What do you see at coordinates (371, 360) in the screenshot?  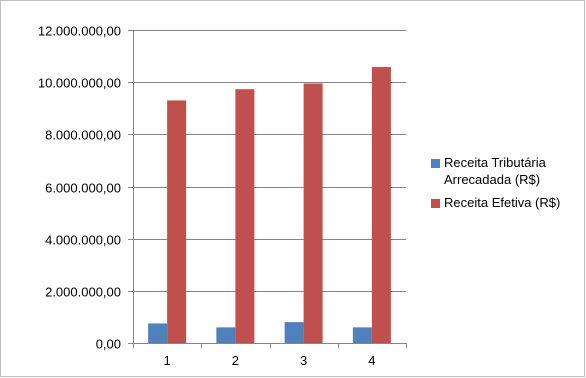 I see `x-tick-label-4: 4` at bounding box center [371, 360].